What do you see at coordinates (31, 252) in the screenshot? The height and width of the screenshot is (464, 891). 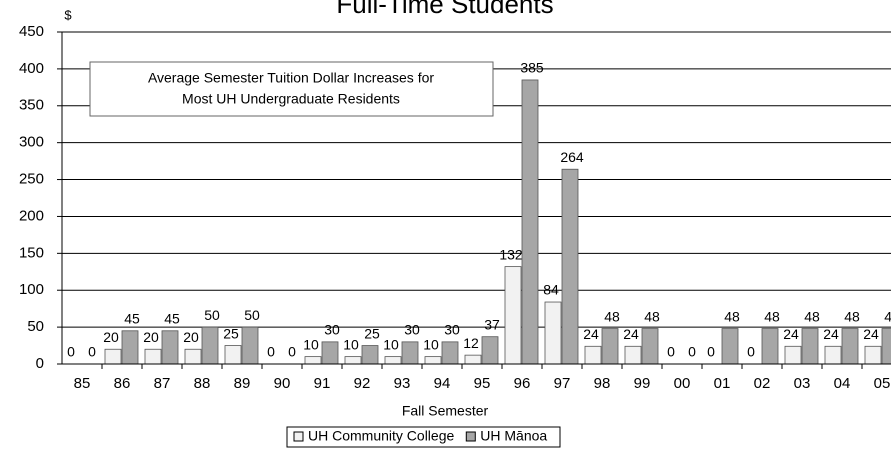 I see `y-tick-label: 150` at bounding box center [31, 252].